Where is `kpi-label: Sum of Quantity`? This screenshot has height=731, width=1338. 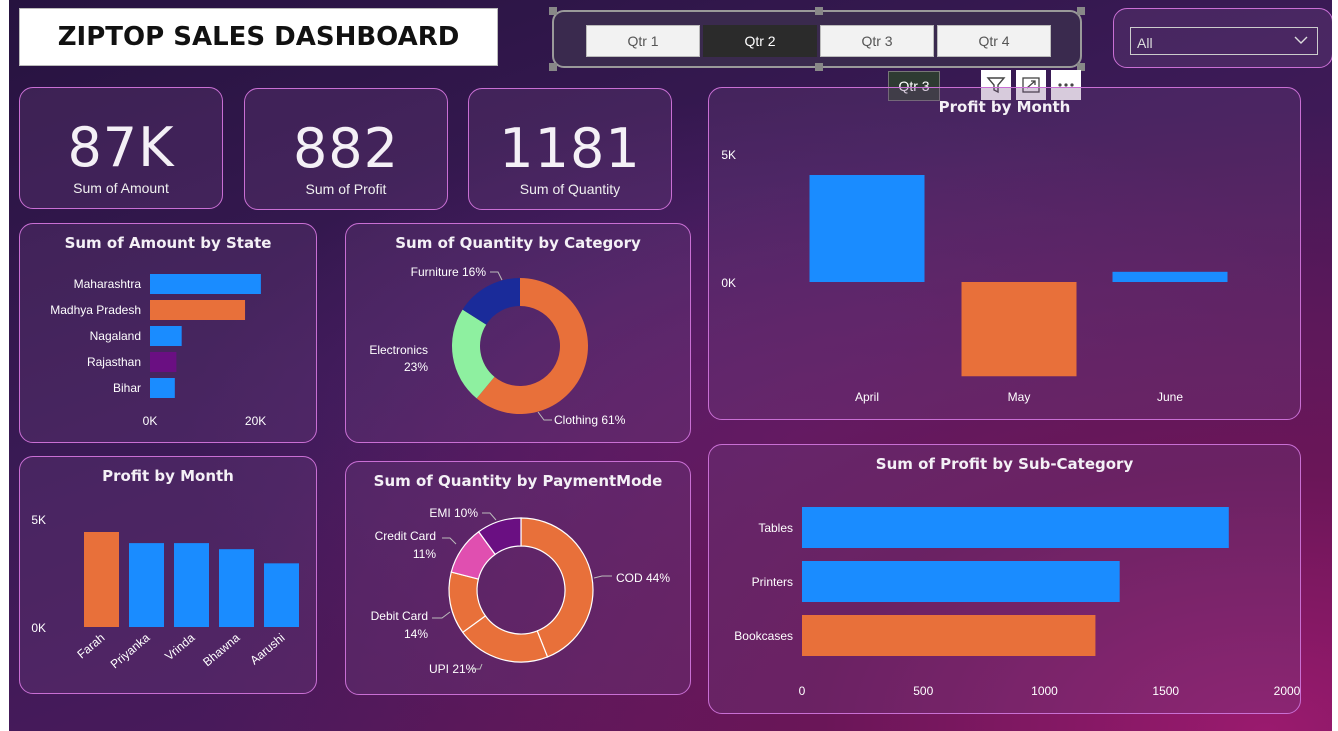 kpi-label: Sum of Quantity is located at coordinates (570, 189).